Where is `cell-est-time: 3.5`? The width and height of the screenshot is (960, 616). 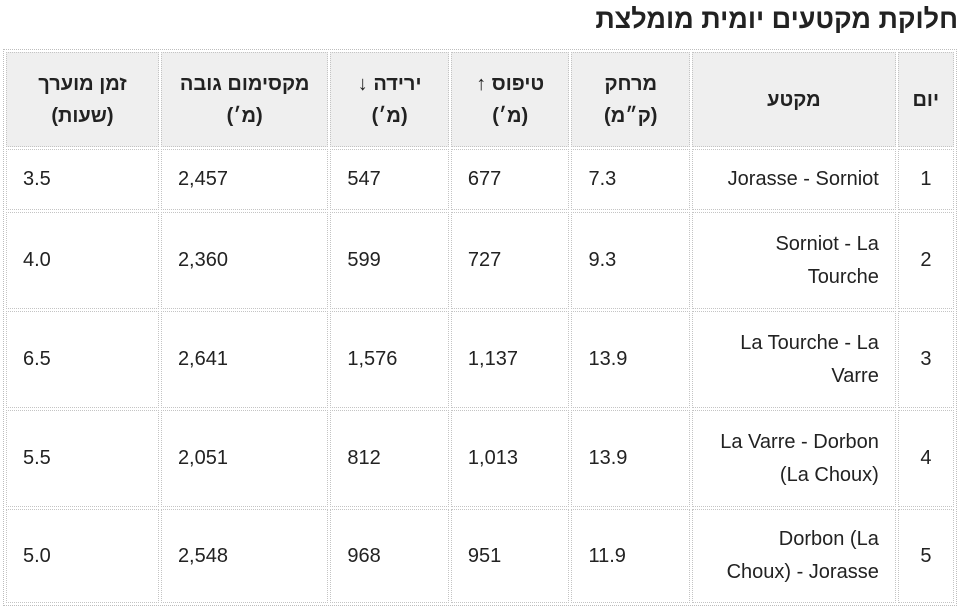 cell-est-time: 3.5 is located at coordinates (82, 179).